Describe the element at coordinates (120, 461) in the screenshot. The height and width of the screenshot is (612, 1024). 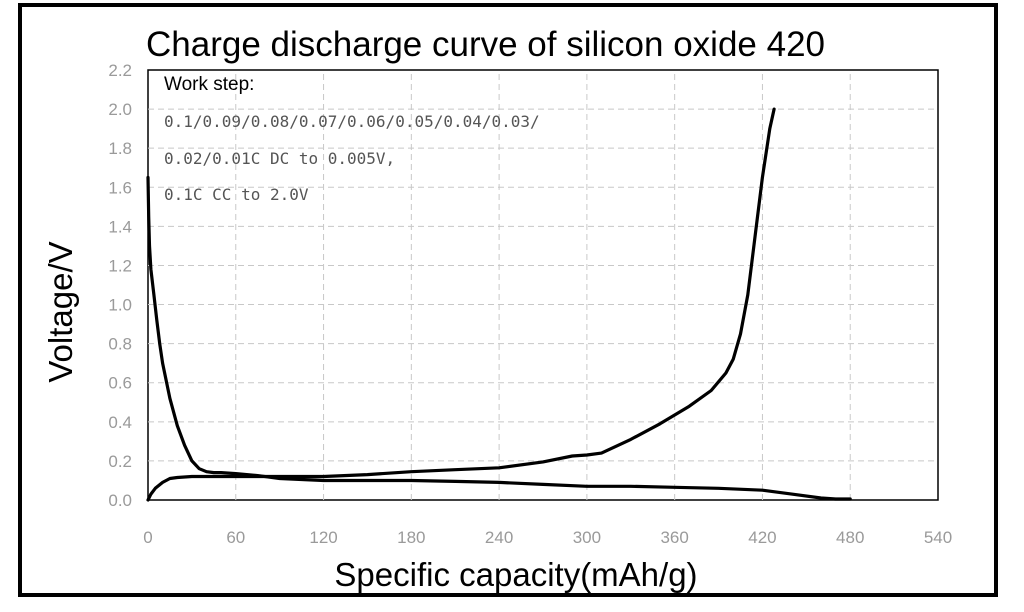
I see `y-tick-label: 0.2` at that location.